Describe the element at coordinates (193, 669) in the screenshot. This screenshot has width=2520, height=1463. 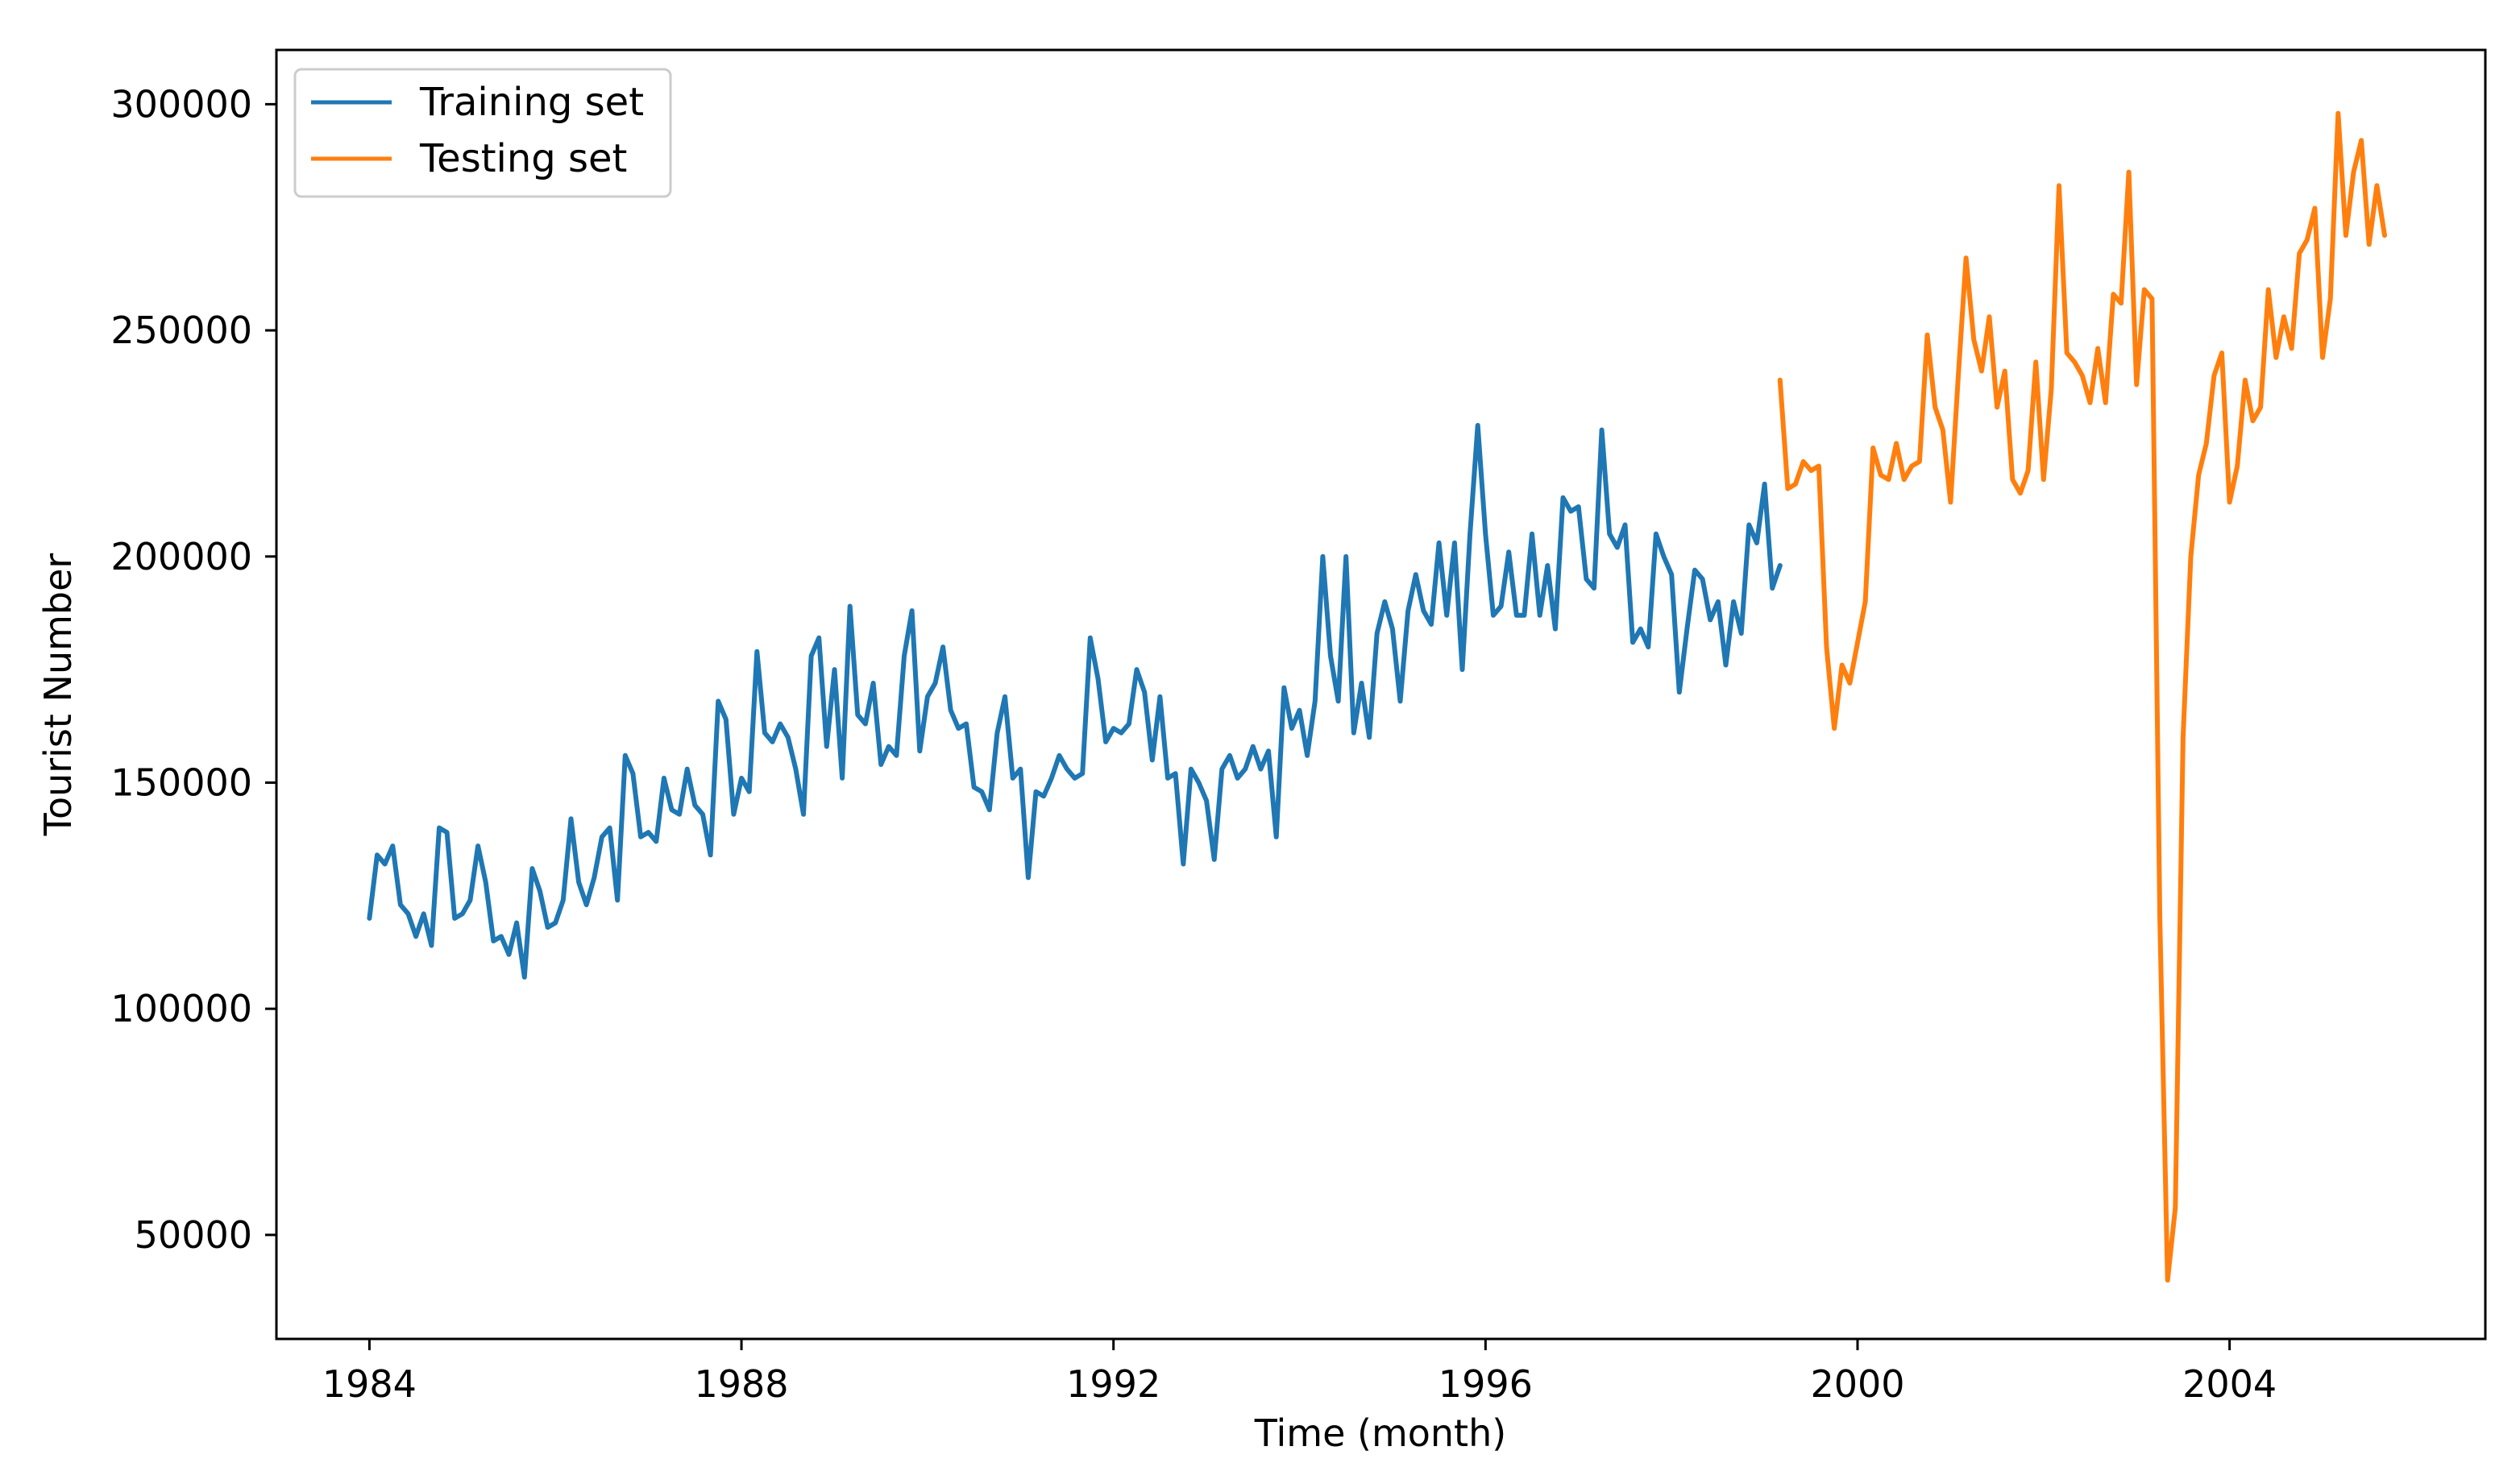
I see `y-axis: 50000 100000 150000 200000 250000 300000` at that location.